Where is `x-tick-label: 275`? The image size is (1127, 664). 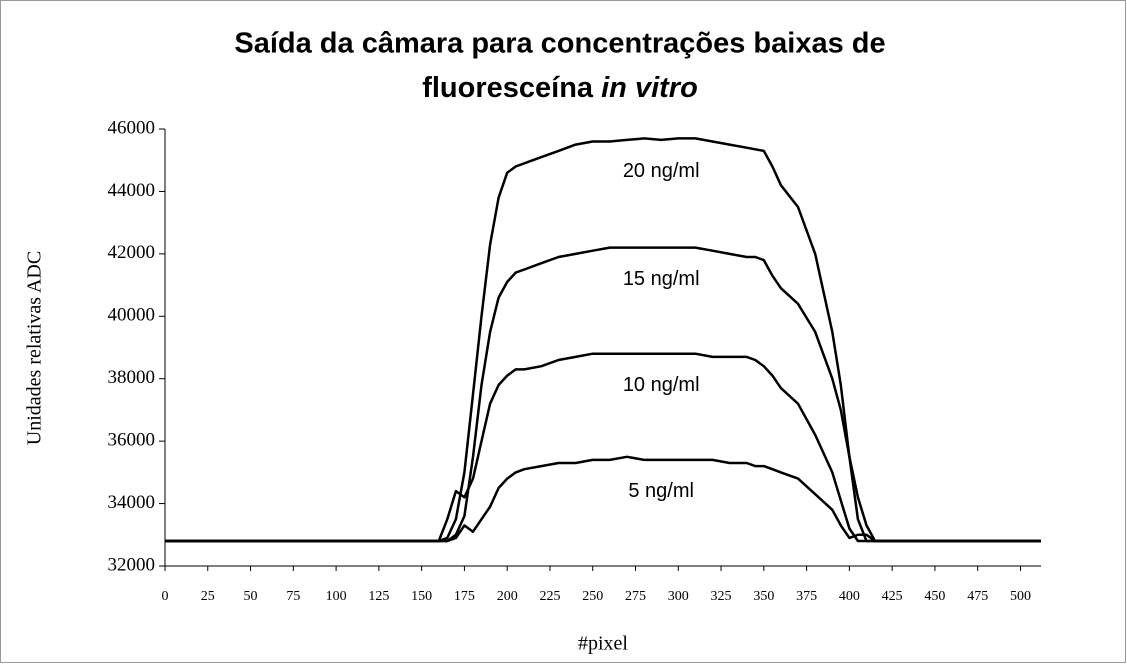 x-tick-label: 275 is located at coordinates (635, 596).